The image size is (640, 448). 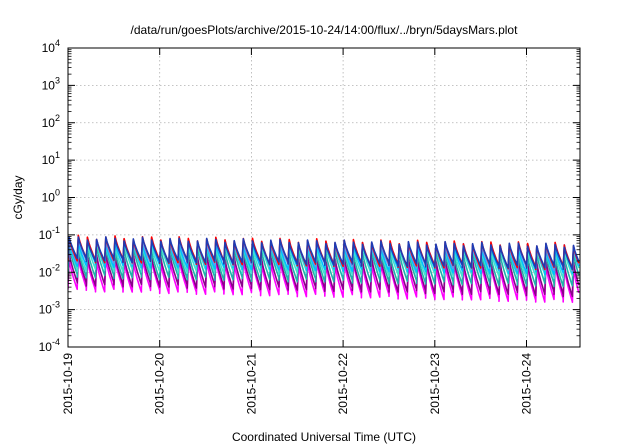 What do you see at coordinates (49, 345) in the screenshot?
I see `y-tick-label: 10⁻⁴` at bounding box center [49, 345].